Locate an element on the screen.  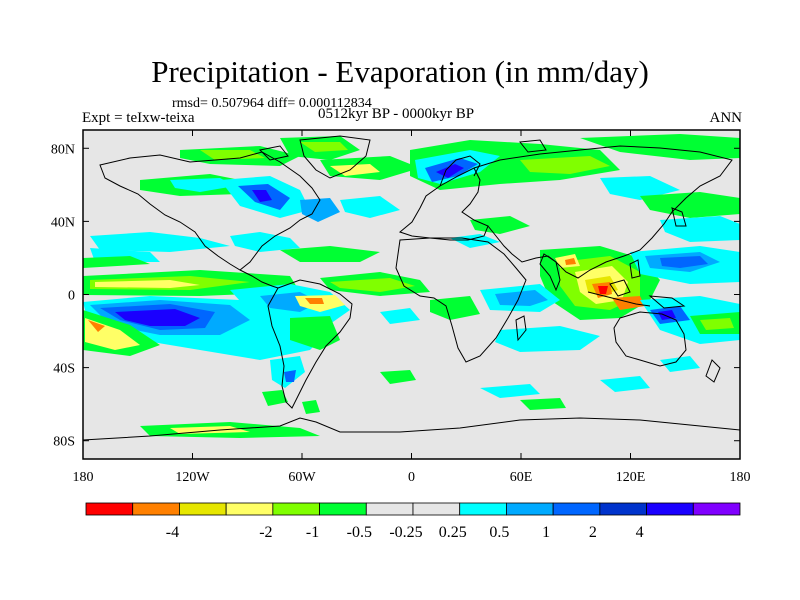
antarctica-outline is located at coordinates (411, 429).